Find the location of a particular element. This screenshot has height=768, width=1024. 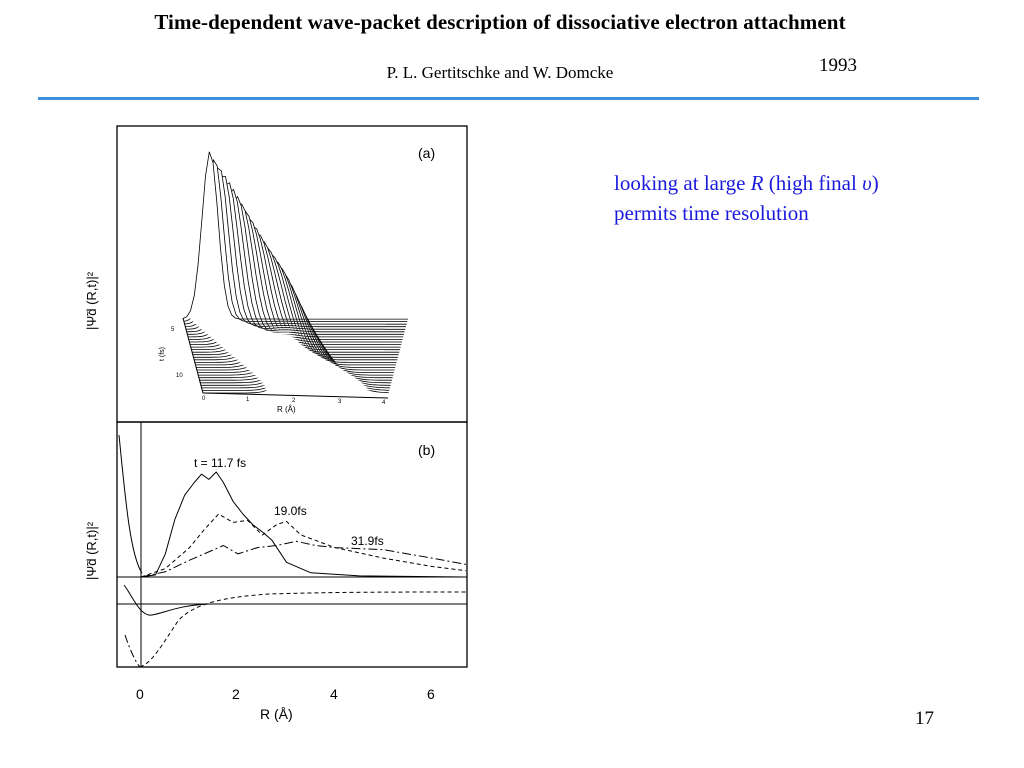

panel-b-lower-curve-dashdot is located at coordinates (132, 651).